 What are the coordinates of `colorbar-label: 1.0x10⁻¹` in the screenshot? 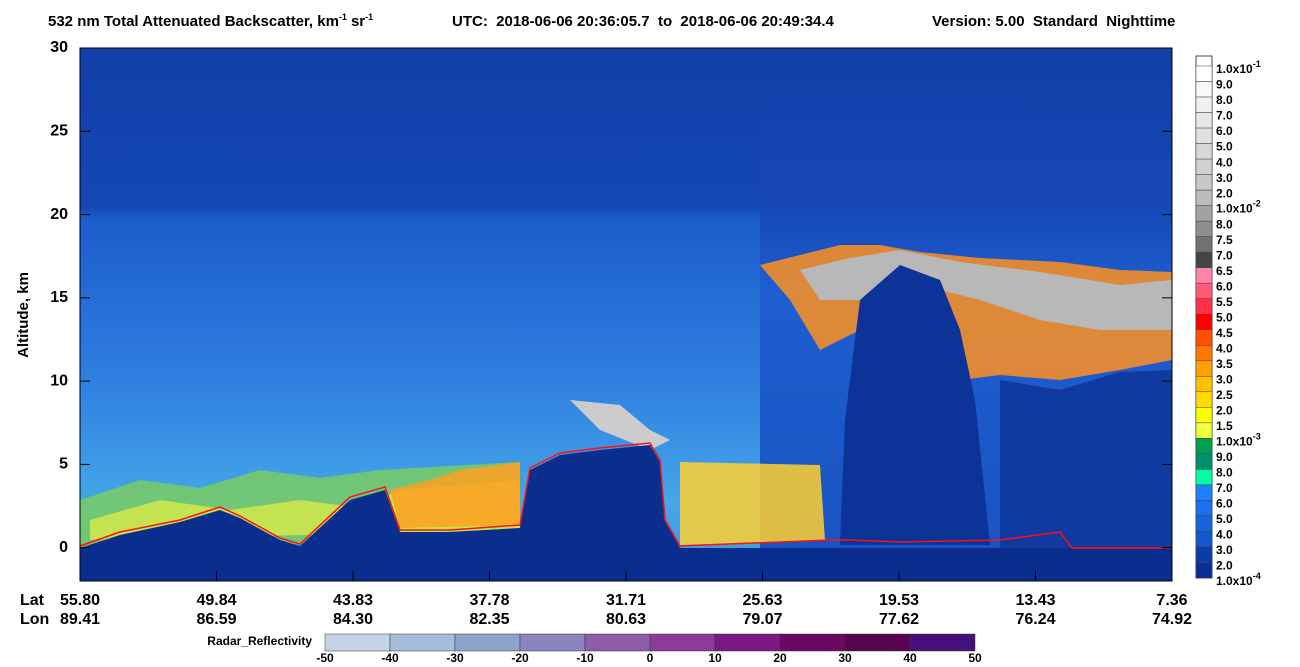 It's located at (1238, 67).